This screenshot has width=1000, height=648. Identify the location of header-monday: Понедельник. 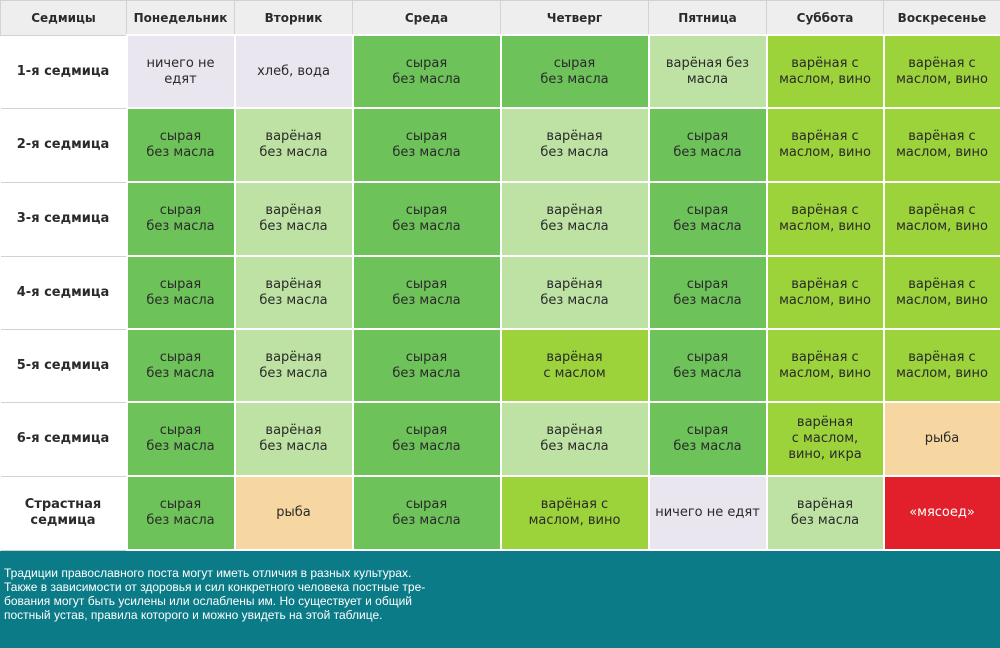
(180, 18).